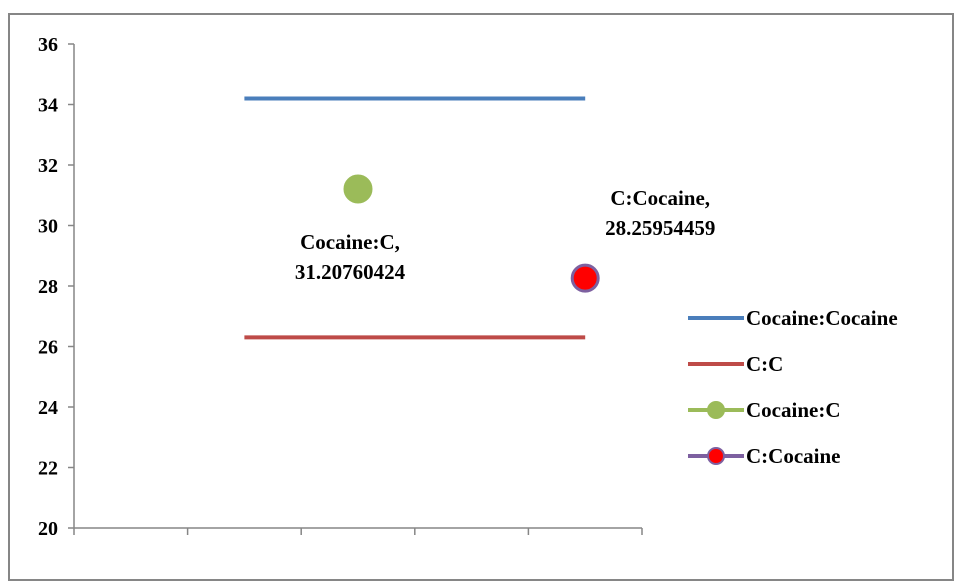 The image size is (955, 587). I want to click on y-tick-label: 26, so click(48, 348).